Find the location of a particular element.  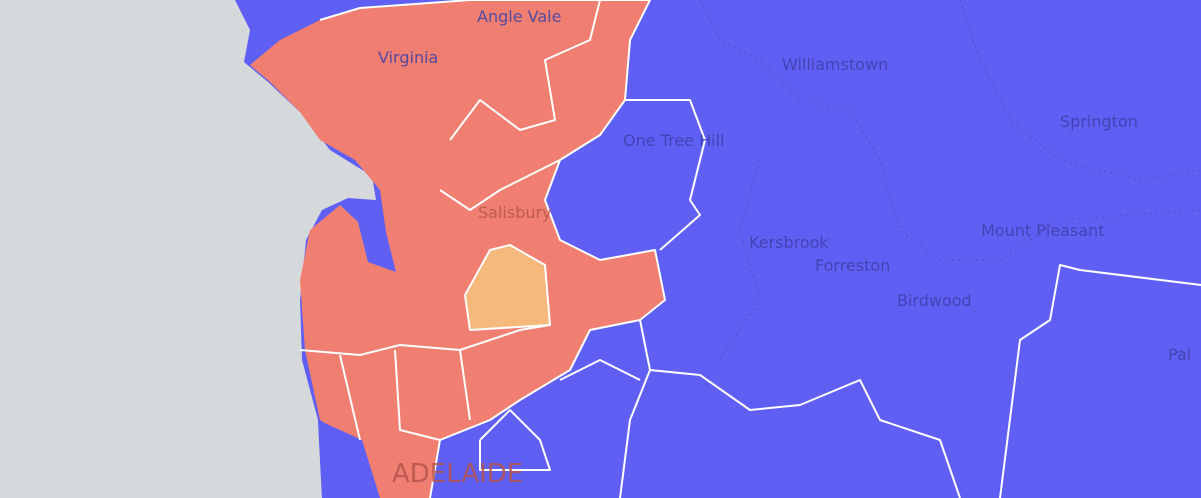

place-label: One Tree Hill is located at coordinates (673, 140).